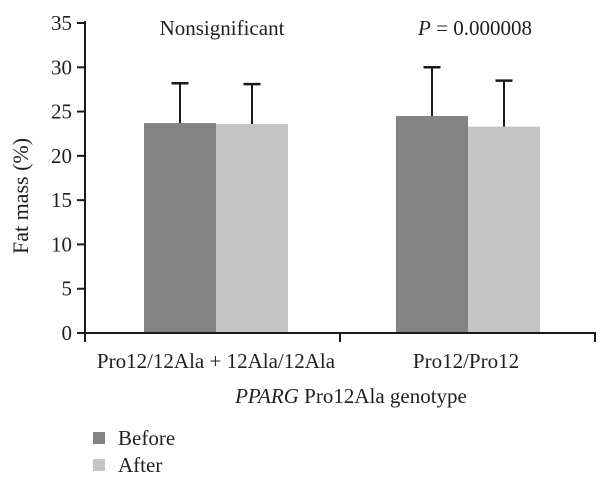 This screenshot has height=488, width=610. I want to click on legend-item-after: After, so click(127, 465).